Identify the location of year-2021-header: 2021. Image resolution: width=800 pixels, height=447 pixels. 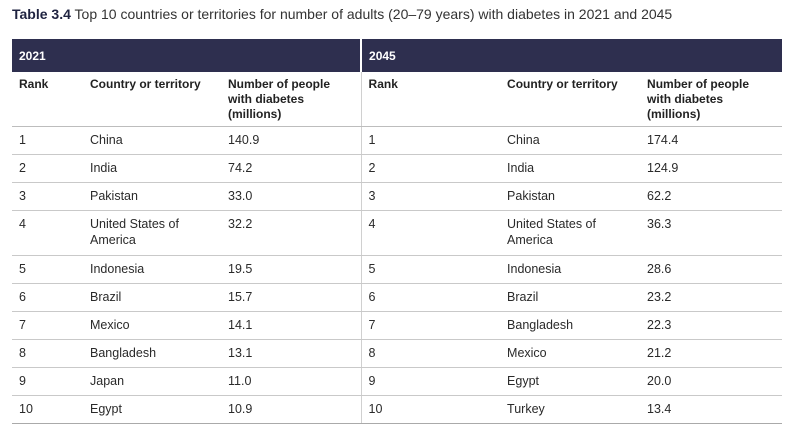
(187, 55).